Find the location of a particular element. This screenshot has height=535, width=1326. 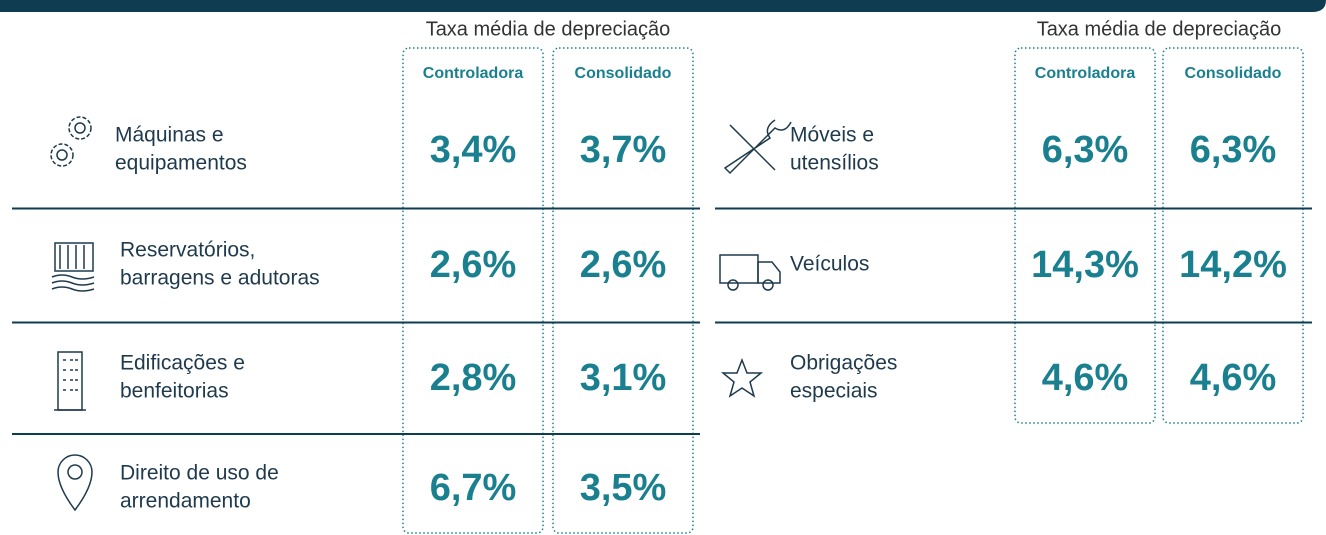

row-label: barragens e adutoras is located at coordinates (220, 278).